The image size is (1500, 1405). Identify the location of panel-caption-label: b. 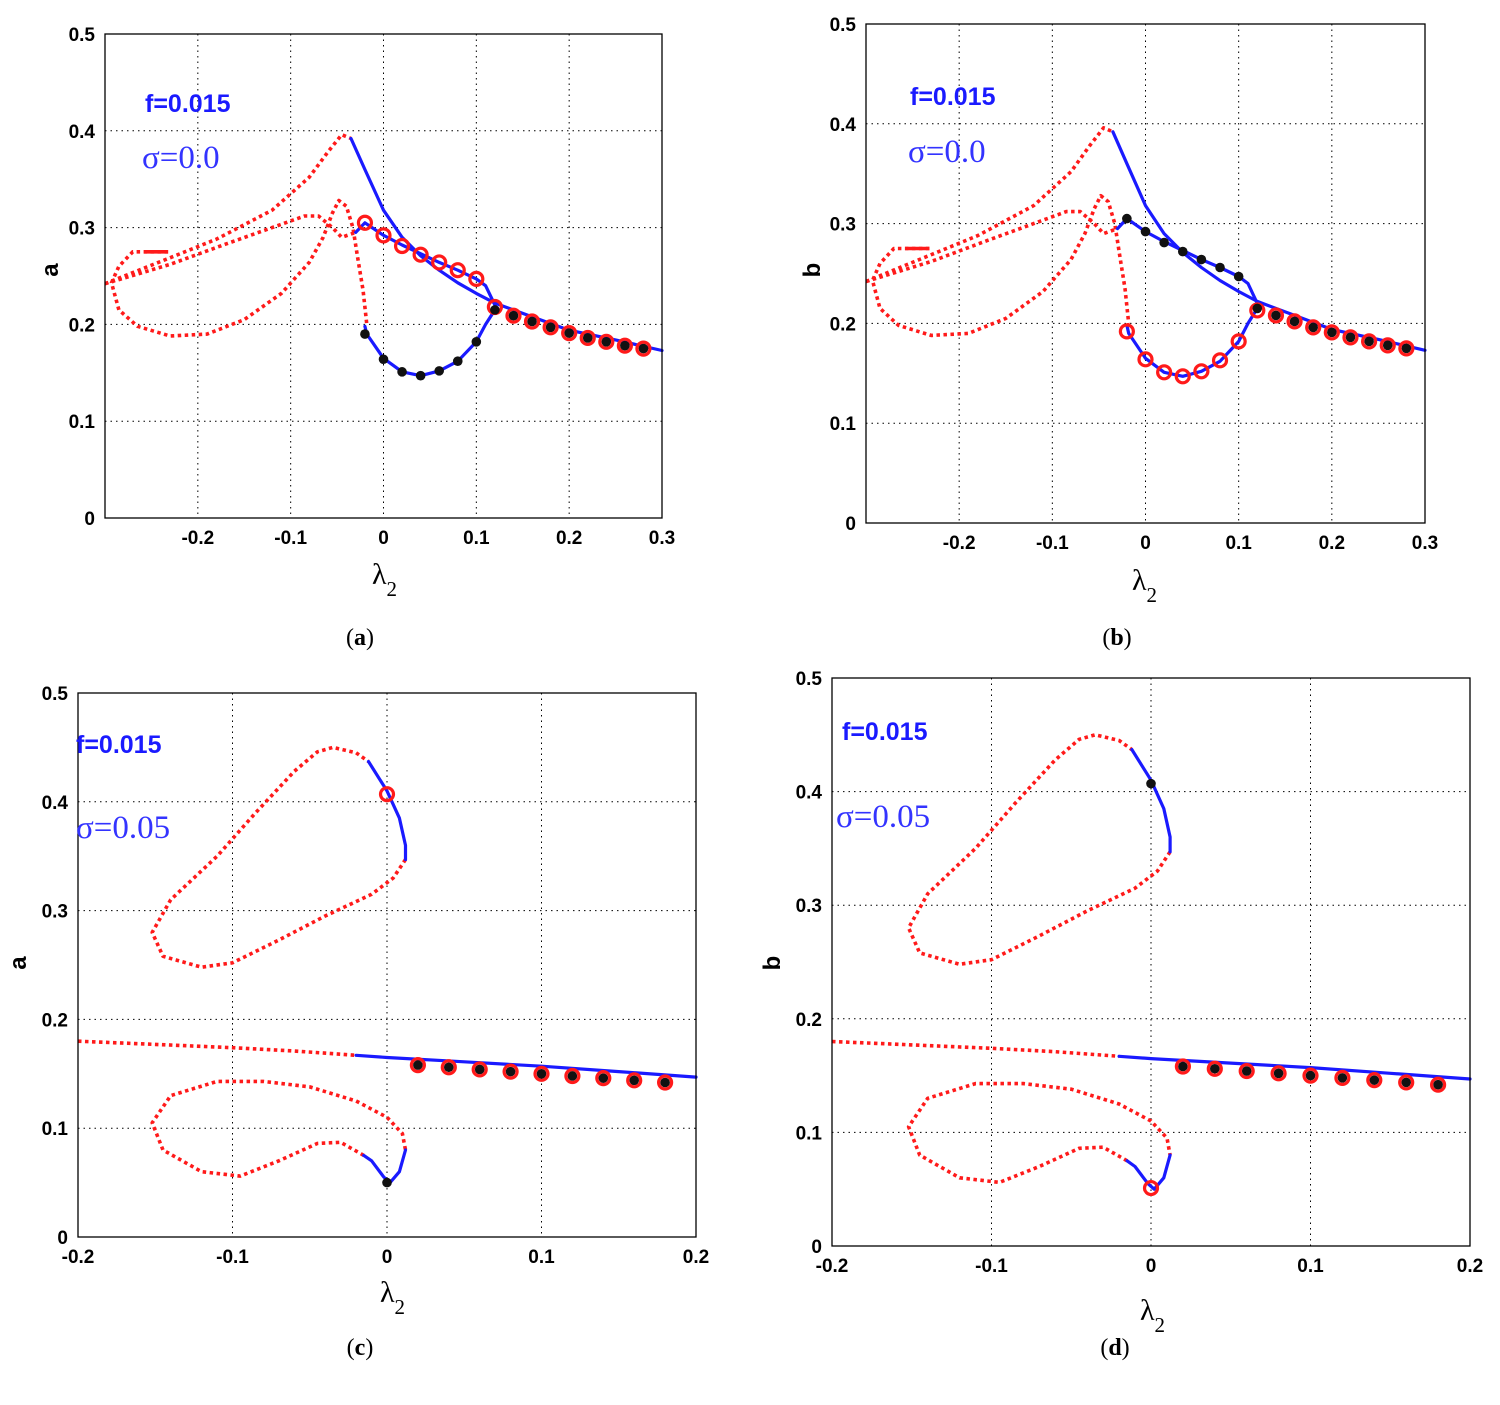
(1116, 638).